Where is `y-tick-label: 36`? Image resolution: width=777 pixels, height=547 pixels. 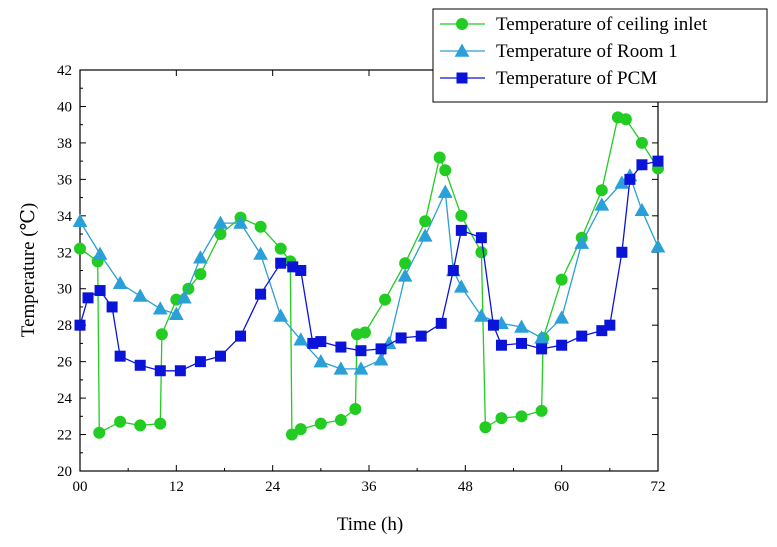
y-tick-label: 36 is located at coordinates (65, 180).